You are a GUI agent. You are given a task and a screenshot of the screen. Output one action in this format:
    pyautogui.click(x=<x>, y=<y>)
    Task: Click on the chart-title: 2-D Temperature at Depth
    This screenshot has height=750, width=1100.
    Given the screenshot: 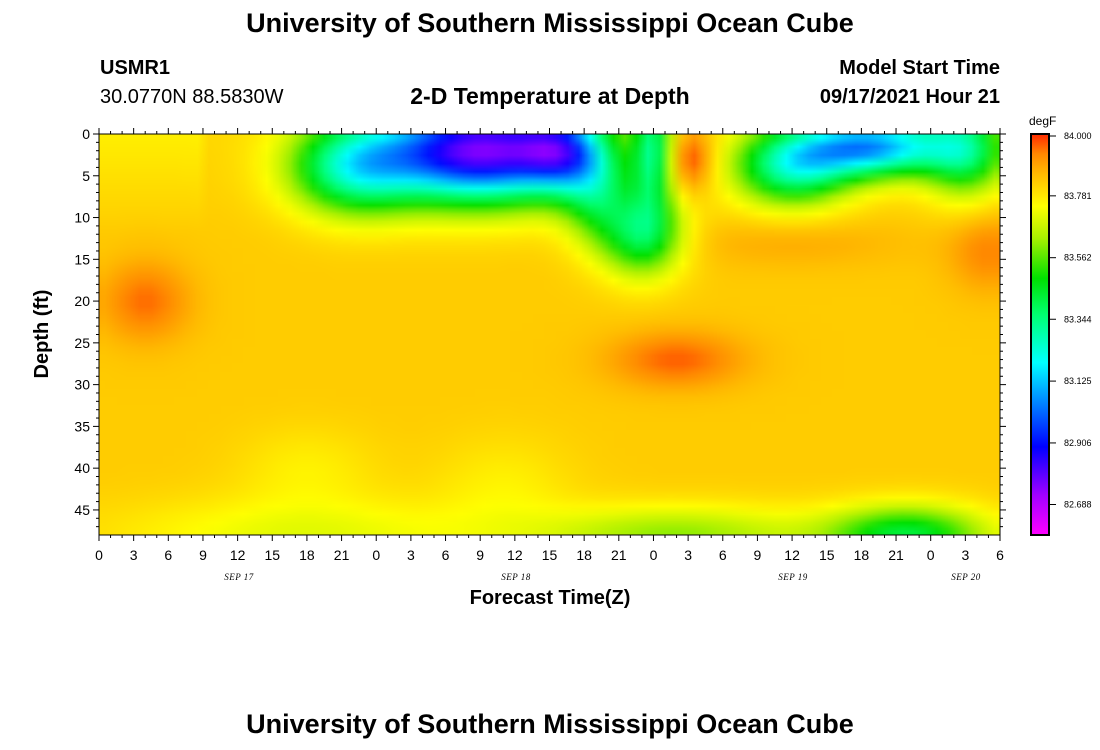 What is the action you would take?
    pyautogui.click(x=550, y=96)
    